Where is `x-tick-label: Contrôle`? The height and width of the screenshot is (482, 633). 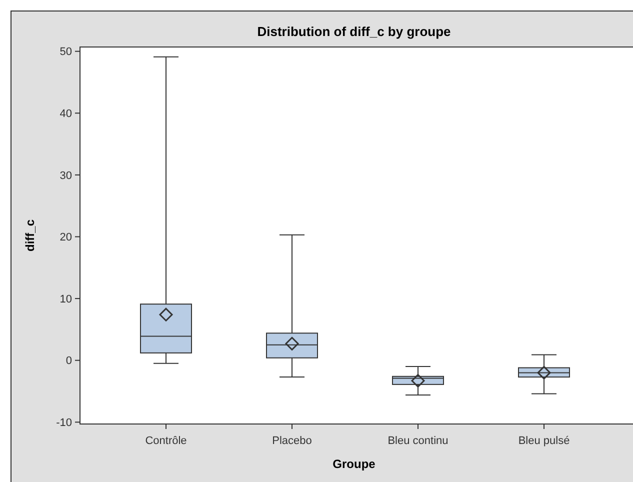 x-tick-label: Contrôle is located at coordinates (166, 441).